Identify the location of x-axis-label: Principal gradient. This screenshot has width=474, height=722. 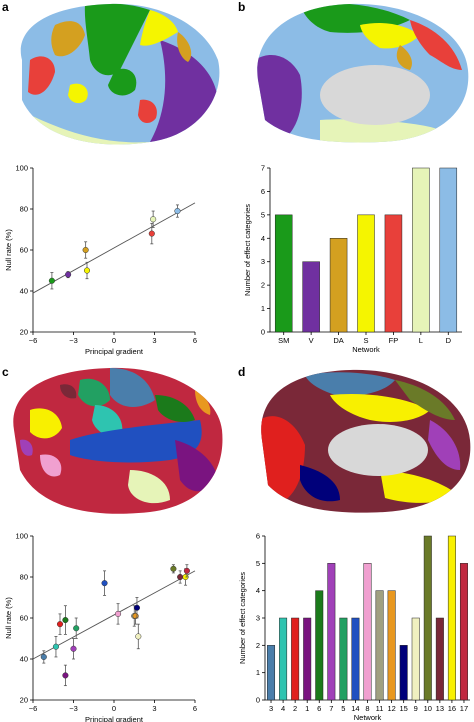
(114, 351).